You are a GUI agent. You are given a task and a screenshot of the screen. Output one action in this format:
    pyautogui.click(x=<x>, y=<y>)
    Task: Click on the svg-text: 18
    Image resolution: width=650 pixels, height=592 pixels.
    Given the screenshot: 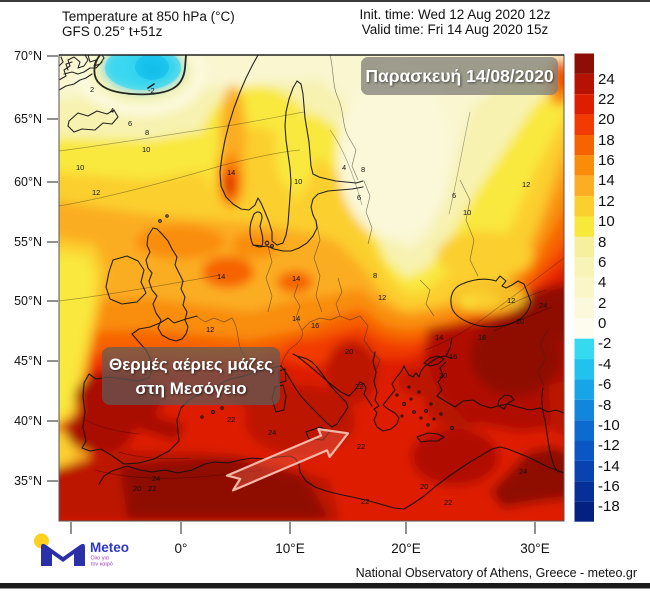 What is the action you would take?
    pyautogui.click(x=482, y=337)
    